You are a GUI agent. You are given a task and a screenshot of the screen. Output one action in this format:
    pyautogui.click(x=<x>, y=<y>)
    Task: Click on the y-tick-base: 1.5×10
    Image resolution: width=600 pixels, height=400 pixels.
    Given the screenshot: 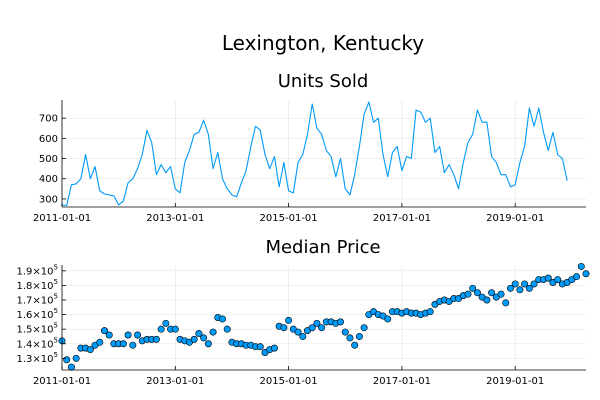 What is the action you would take?
    pyautogui.click(x=35, y=330)
    